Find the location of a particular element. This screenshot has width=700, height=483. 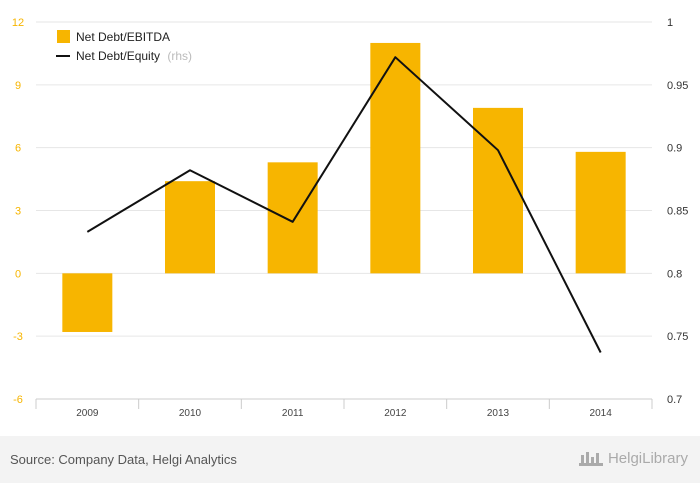

y-right-tick-label: 0.75 is located at coordinates (677, 337).